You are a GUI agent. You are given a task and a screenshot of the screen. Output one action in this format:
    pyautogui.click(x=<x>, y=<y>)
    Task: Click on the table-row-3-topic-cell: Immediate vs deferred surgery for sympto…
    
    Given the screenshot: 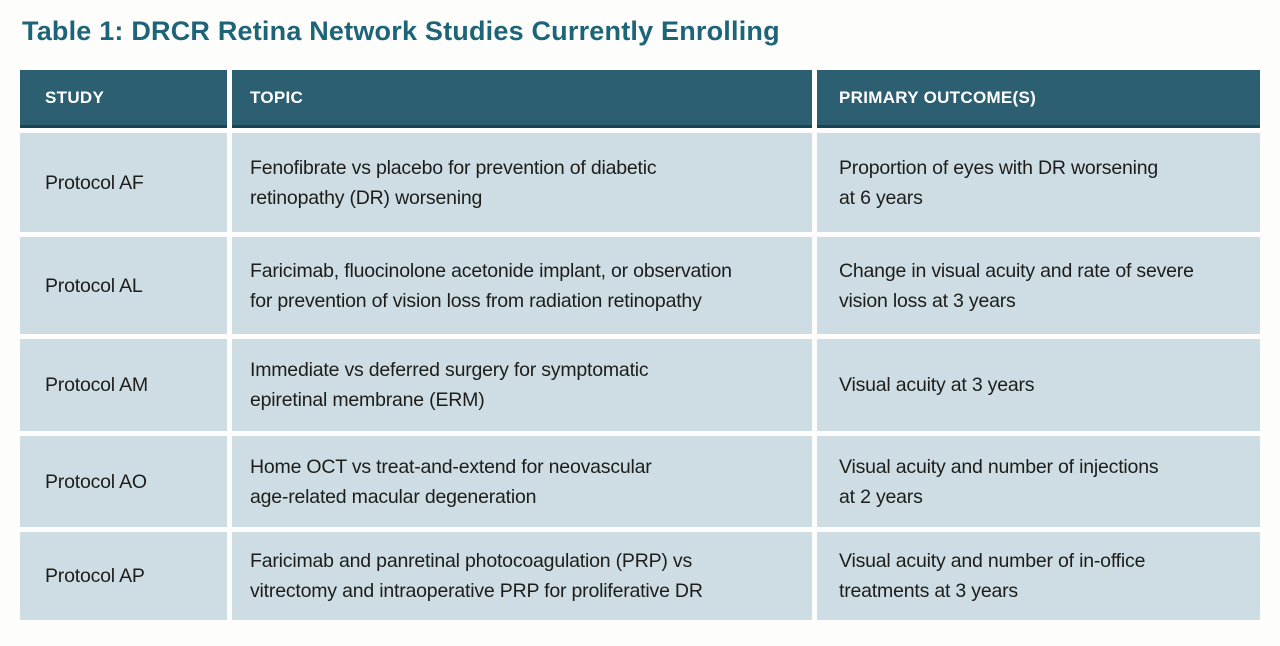 What is the action you would take?
    pyautogui.click(x=522, y=385)
    